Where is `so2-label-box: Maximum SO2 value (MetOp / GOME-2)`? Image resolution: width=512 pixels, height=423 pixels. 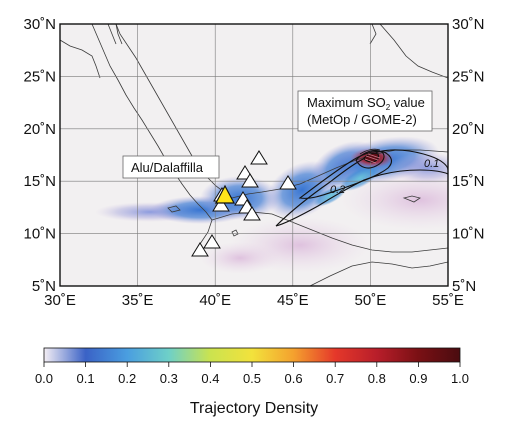 so2-label-box: Maximum SO2 value (MetOp / GOME-2) is located at coordinates (365, 111).